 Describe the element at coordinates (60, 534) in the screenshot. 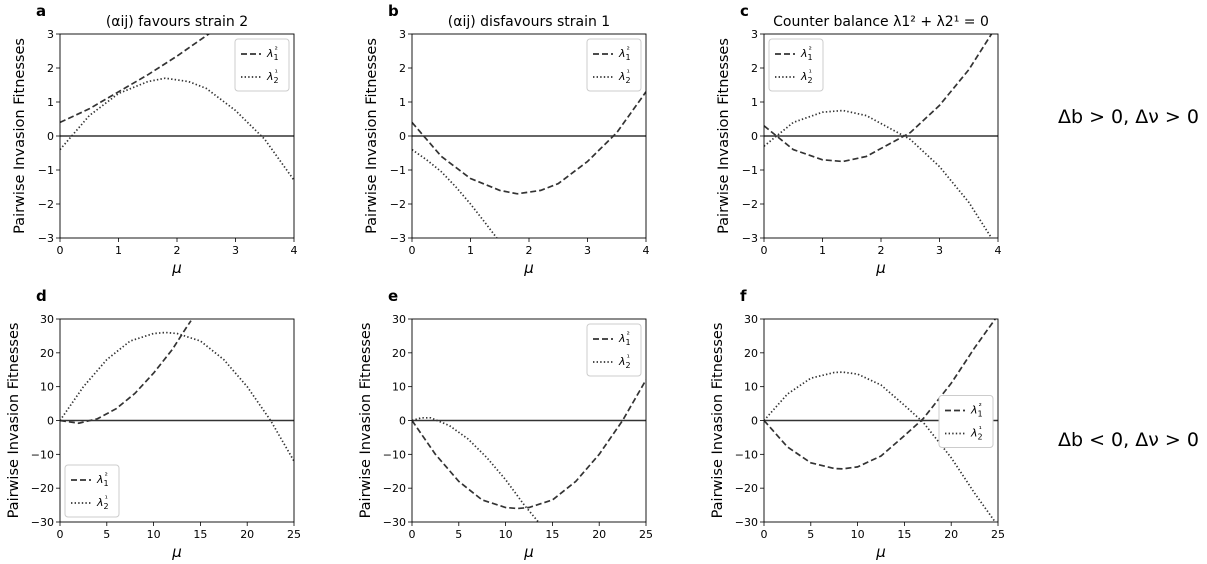

I see `x-tick-label-d: 0` at that location.